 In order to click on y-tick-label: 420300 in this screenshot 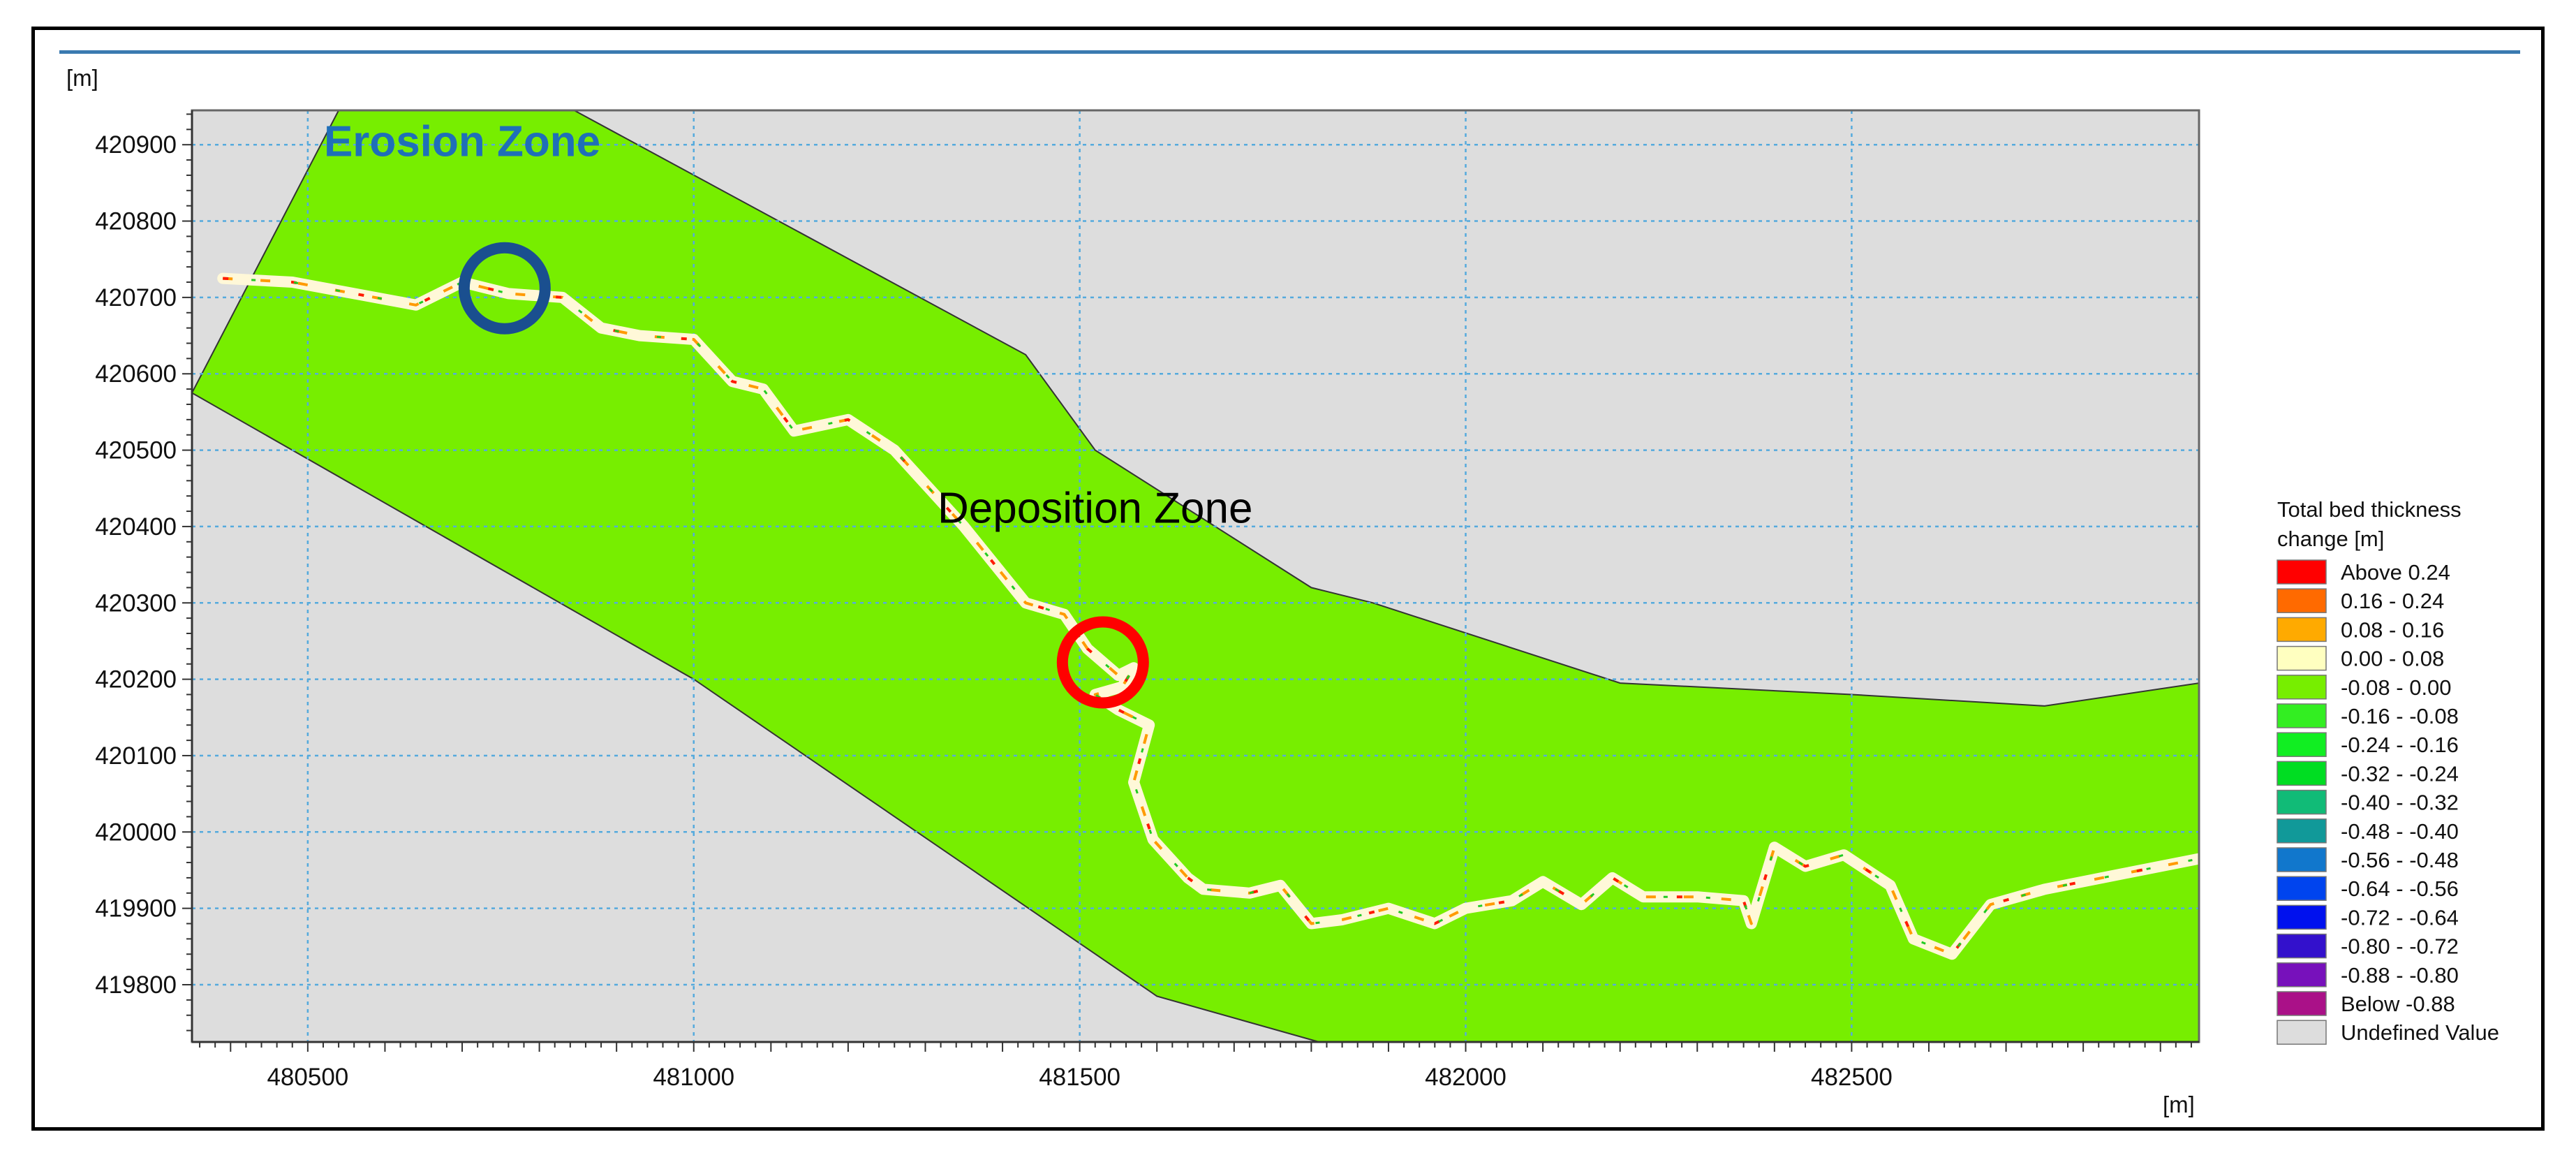, I will do `click(136, 603)`.